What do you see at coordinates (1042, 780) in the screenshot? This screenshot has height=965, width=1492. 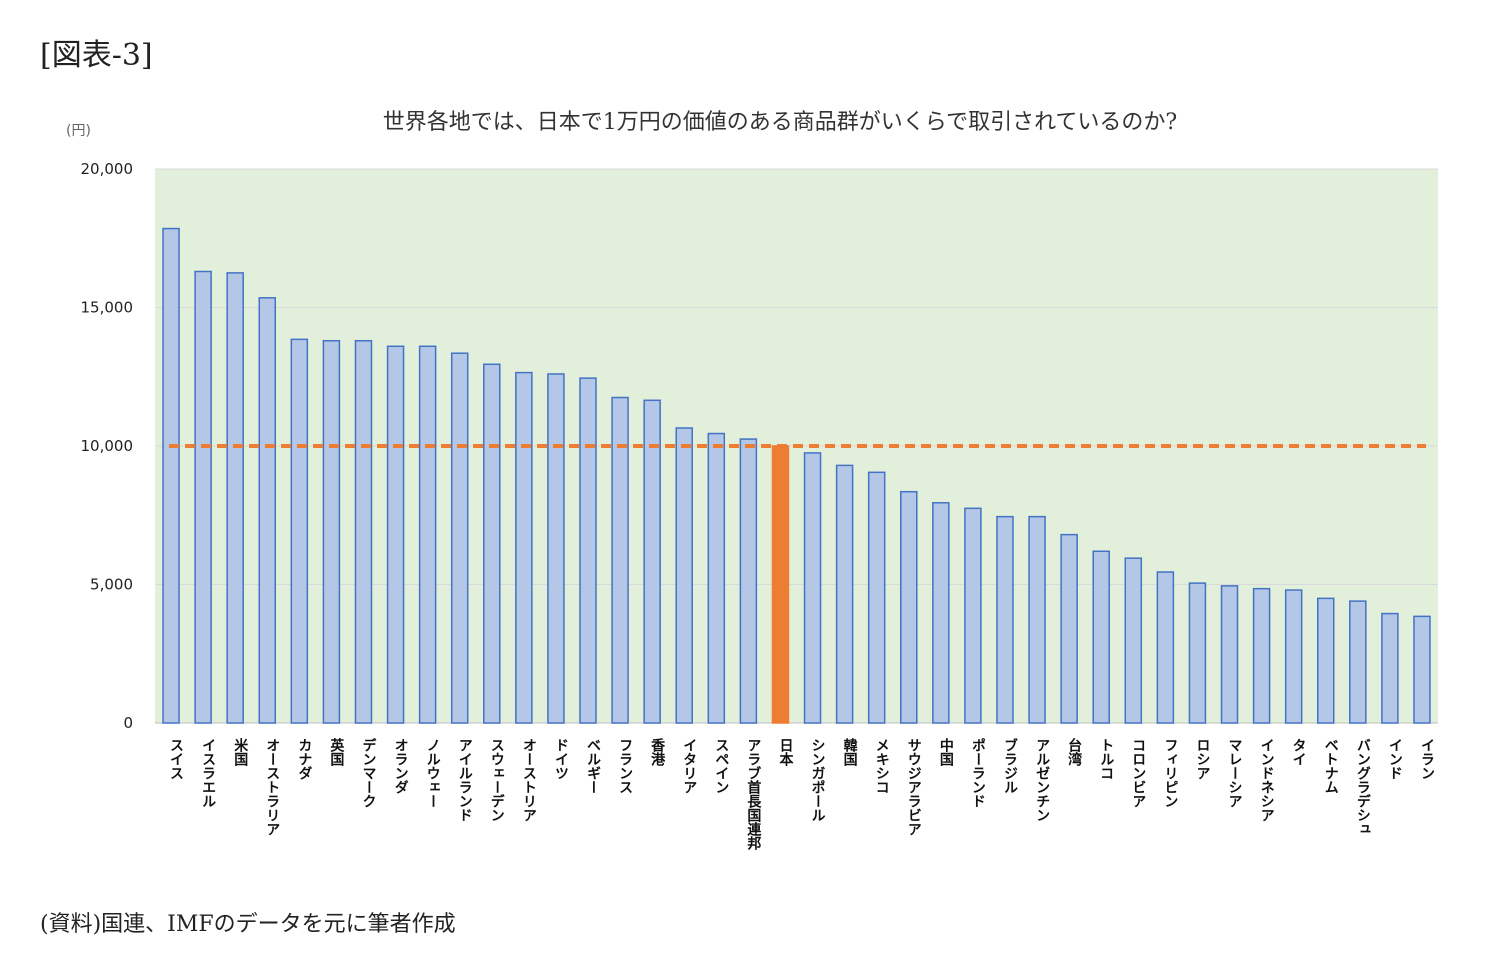 I see `x-tick-label: アルゼンチン` at bounding box center [1042, 780].